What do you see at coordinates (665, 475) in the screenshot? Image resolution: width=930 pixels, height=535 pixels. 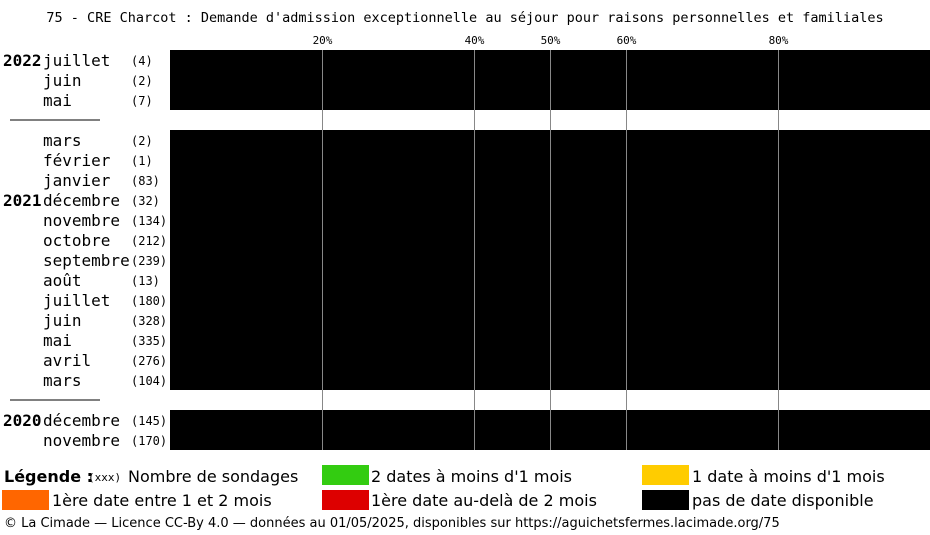 I see `legend-swatch-une-date` at bounding box center [665, 475].